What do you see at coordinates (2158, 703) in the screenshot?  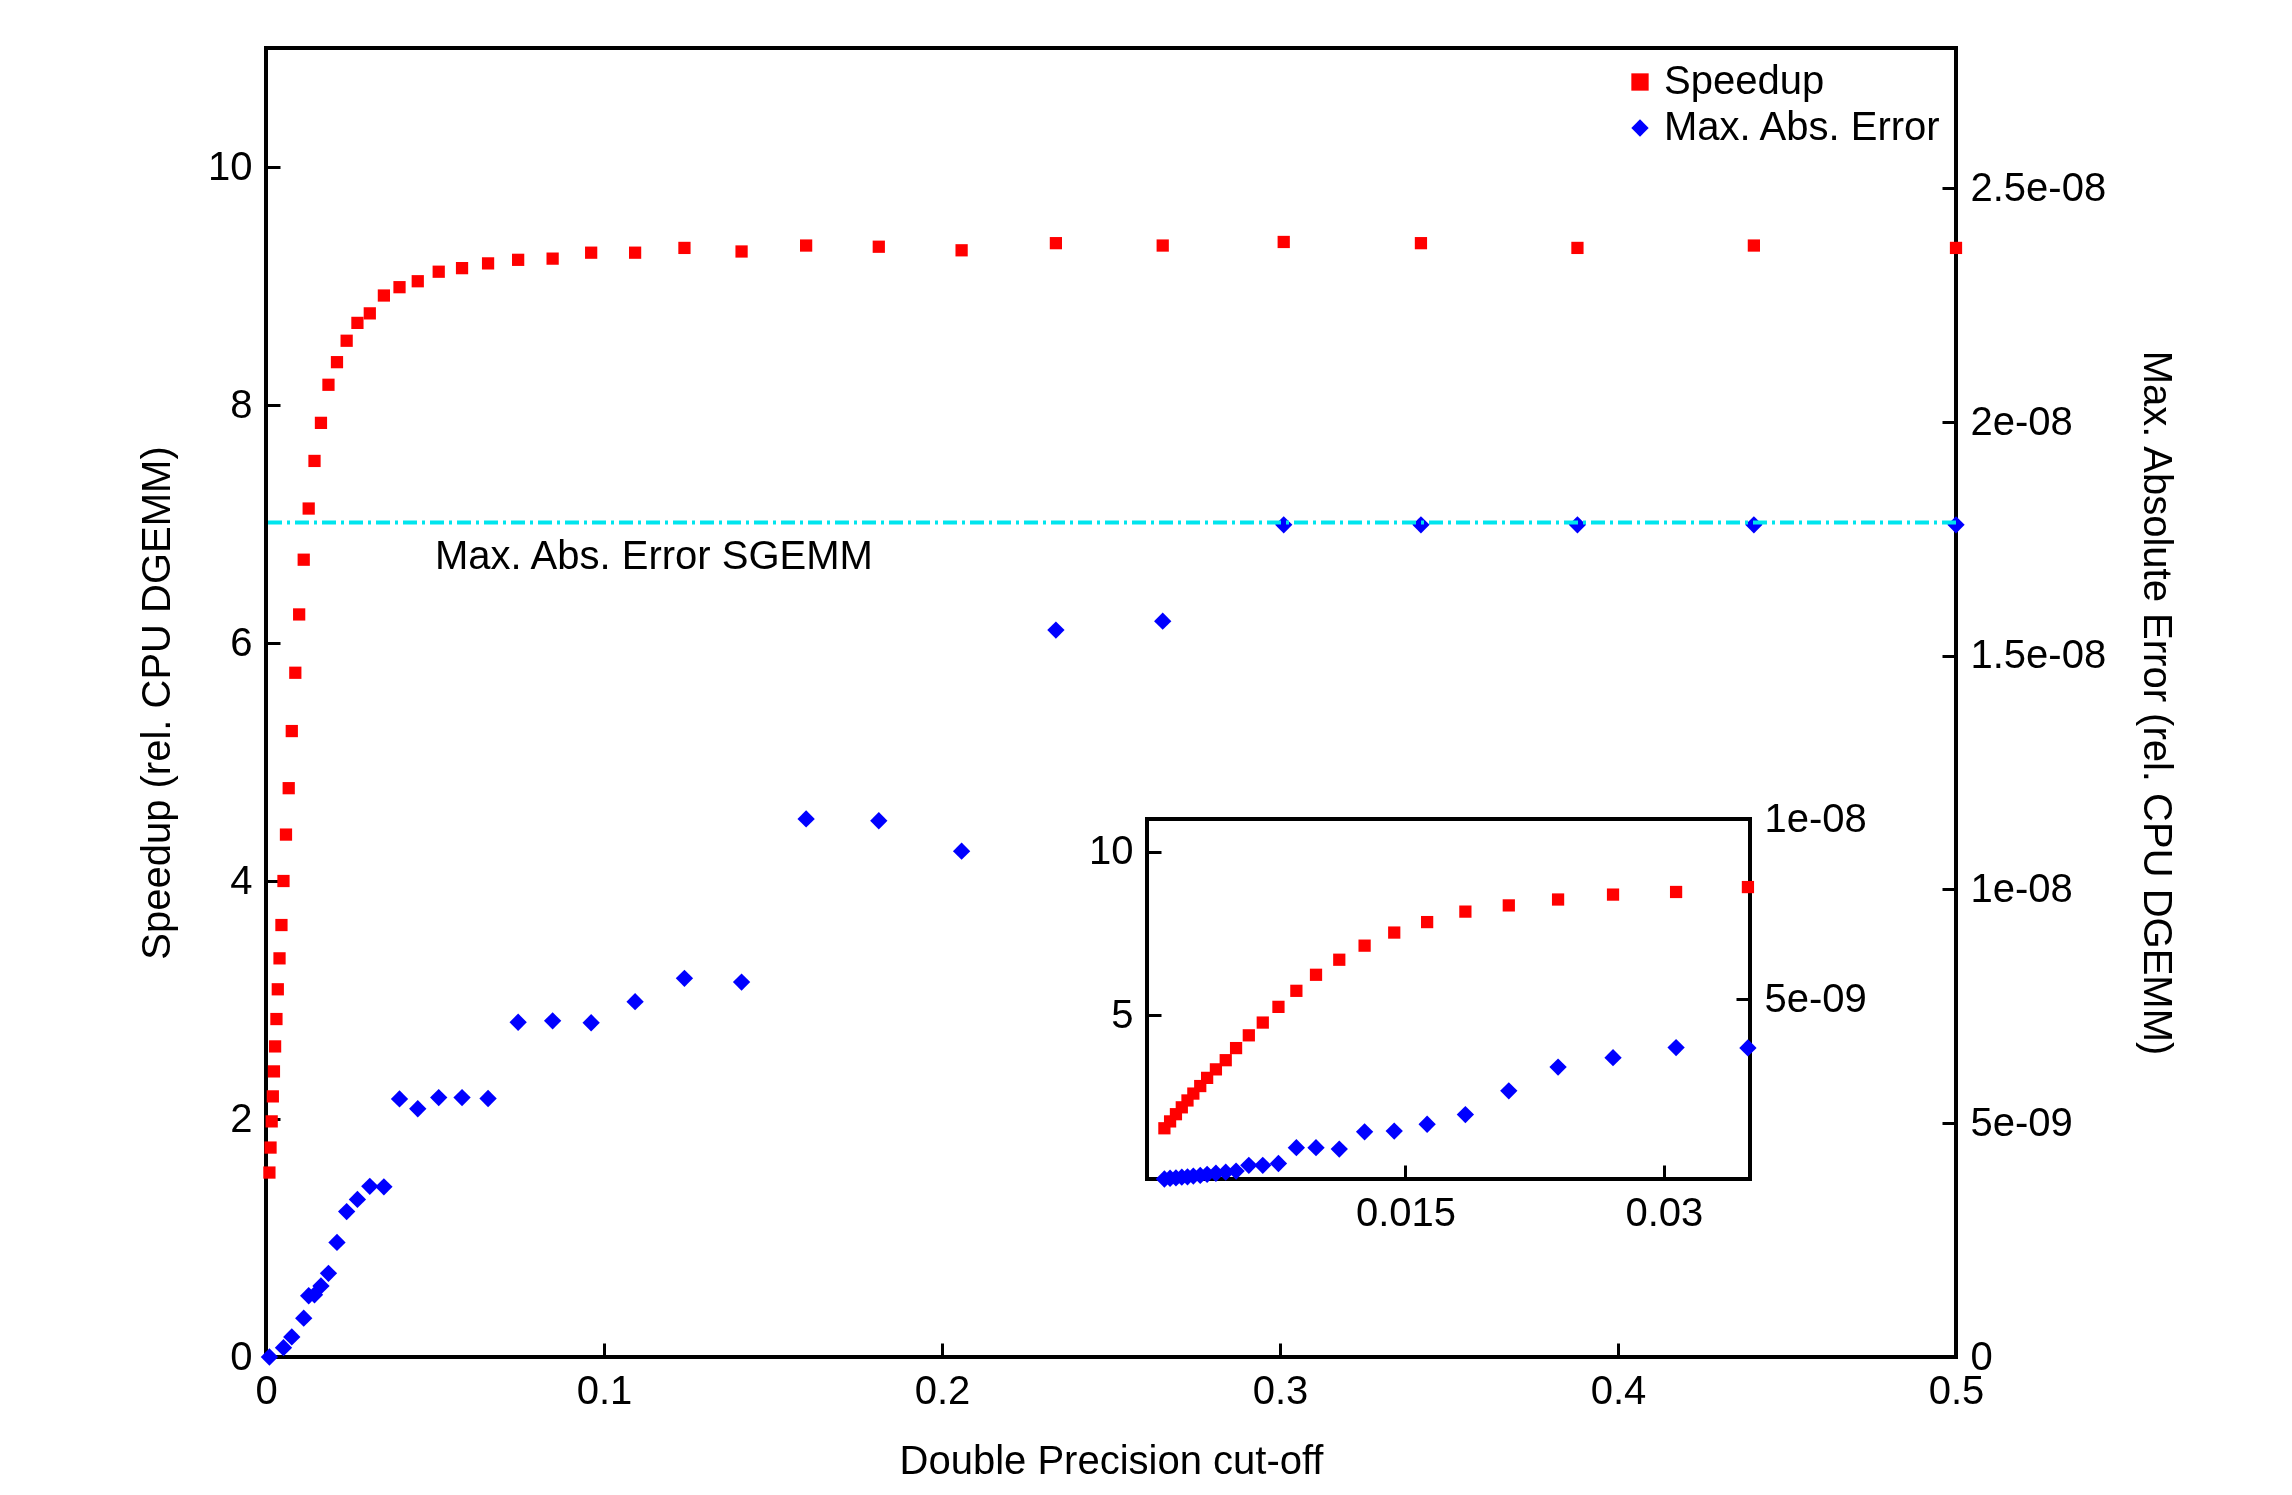 I see `y2-axis-title: Max. Absolute Error (rel. CPU DGEMM)` at bounding box center [2158, 703].